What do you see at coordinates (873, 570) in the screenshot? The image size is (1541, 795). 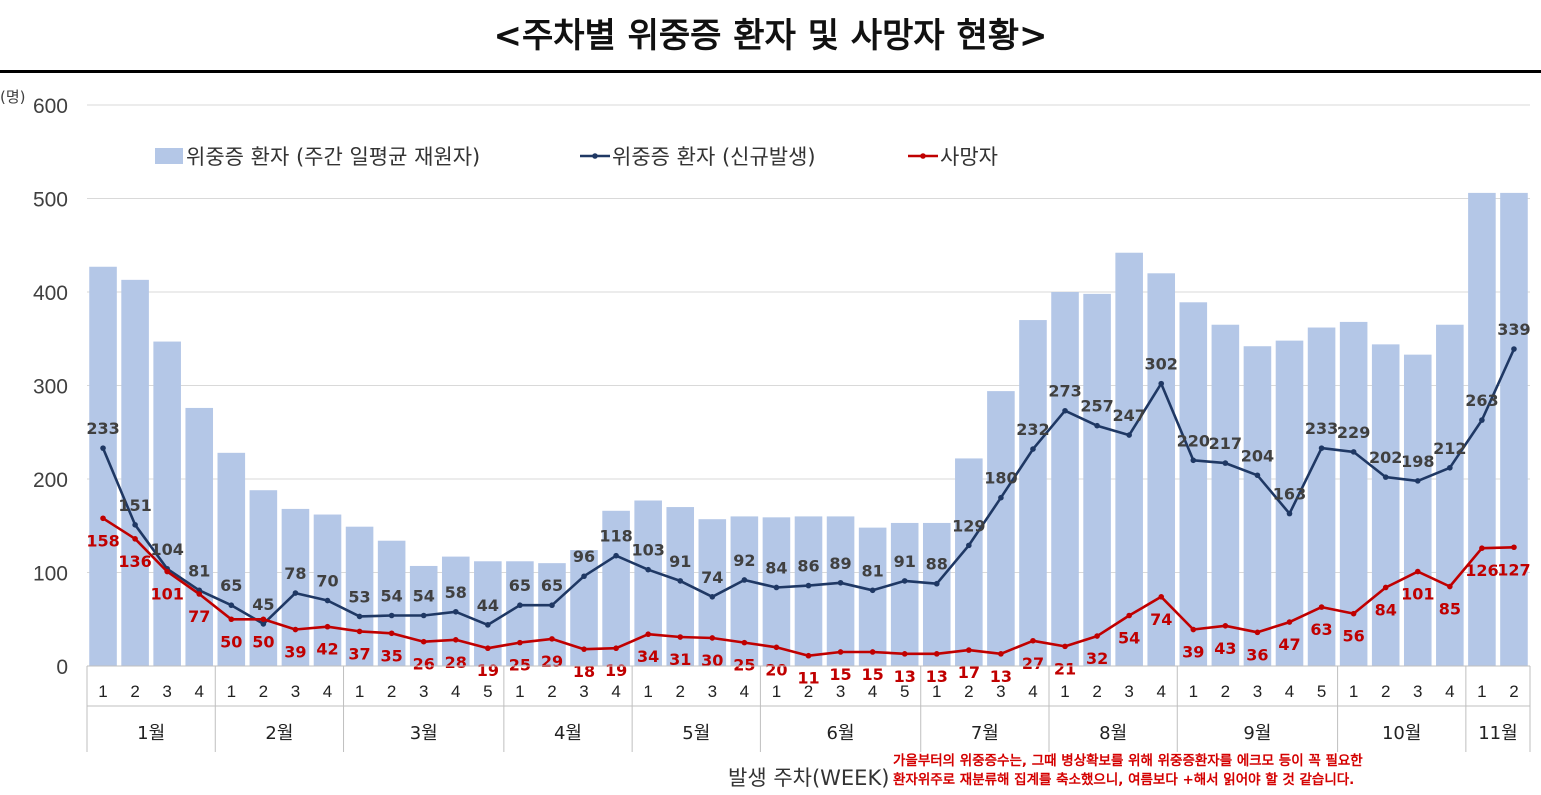 I see `new-cases-data-label: 81` at bounding box center [873, 570].